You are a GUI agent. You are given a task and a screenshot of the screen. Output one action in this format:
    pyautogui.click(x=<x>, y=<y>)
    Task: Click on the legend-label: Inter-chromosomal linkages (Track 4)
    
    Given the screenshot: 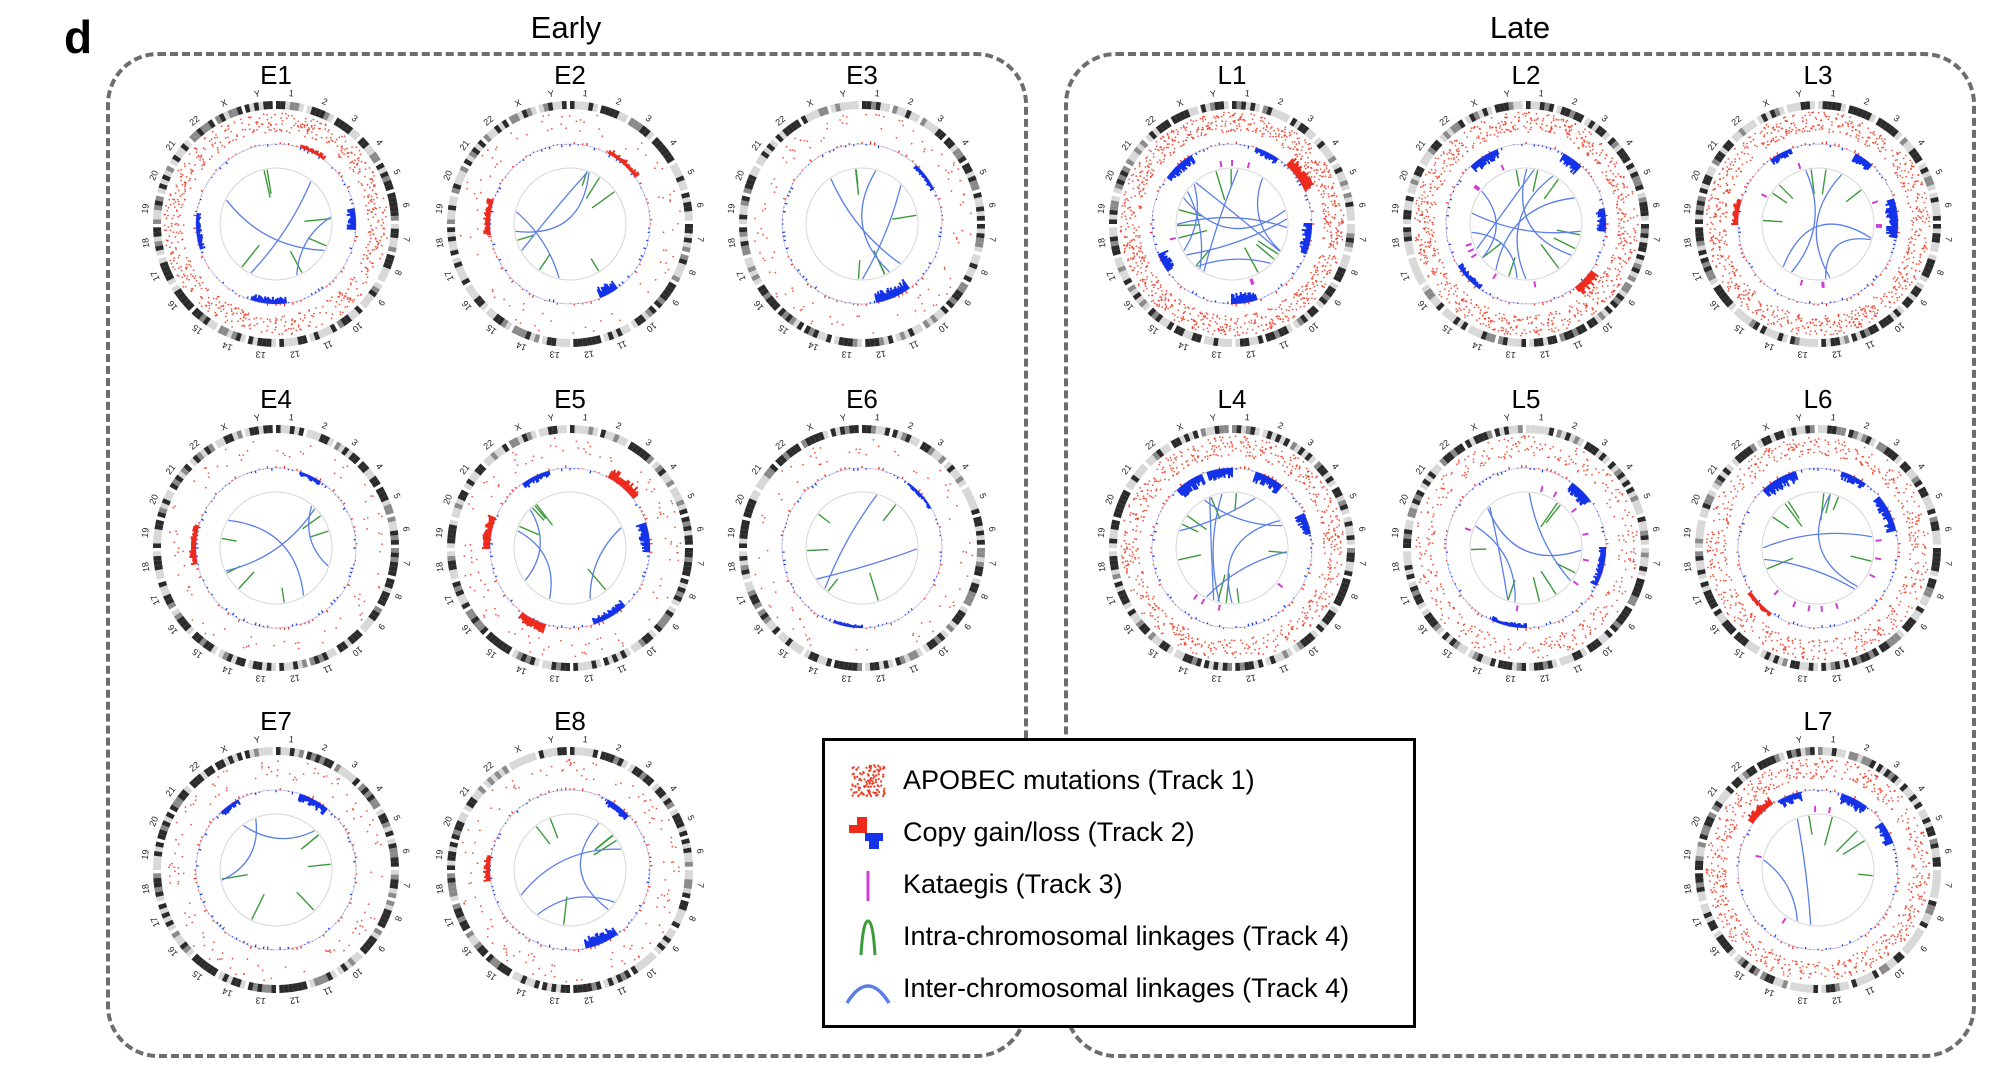 What is the action you would take?
    pyautogui.click(x=1126, y=988)
    